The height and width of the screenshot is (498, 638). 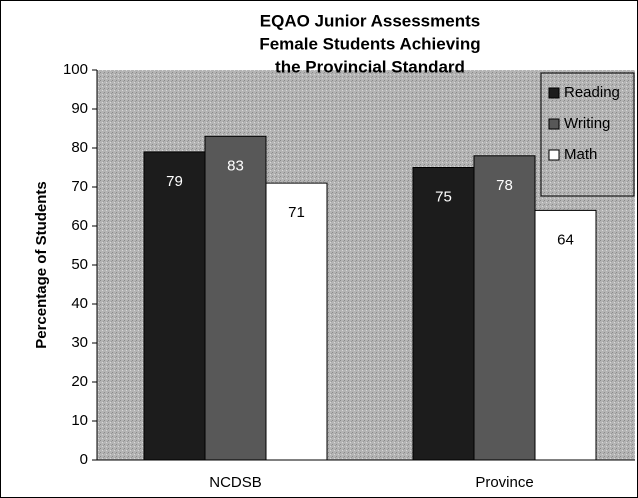 What do you see at coordinates (79, 342) in the screenshot?
I see `y-tick-label: 30` at bounding box center [79, 342].